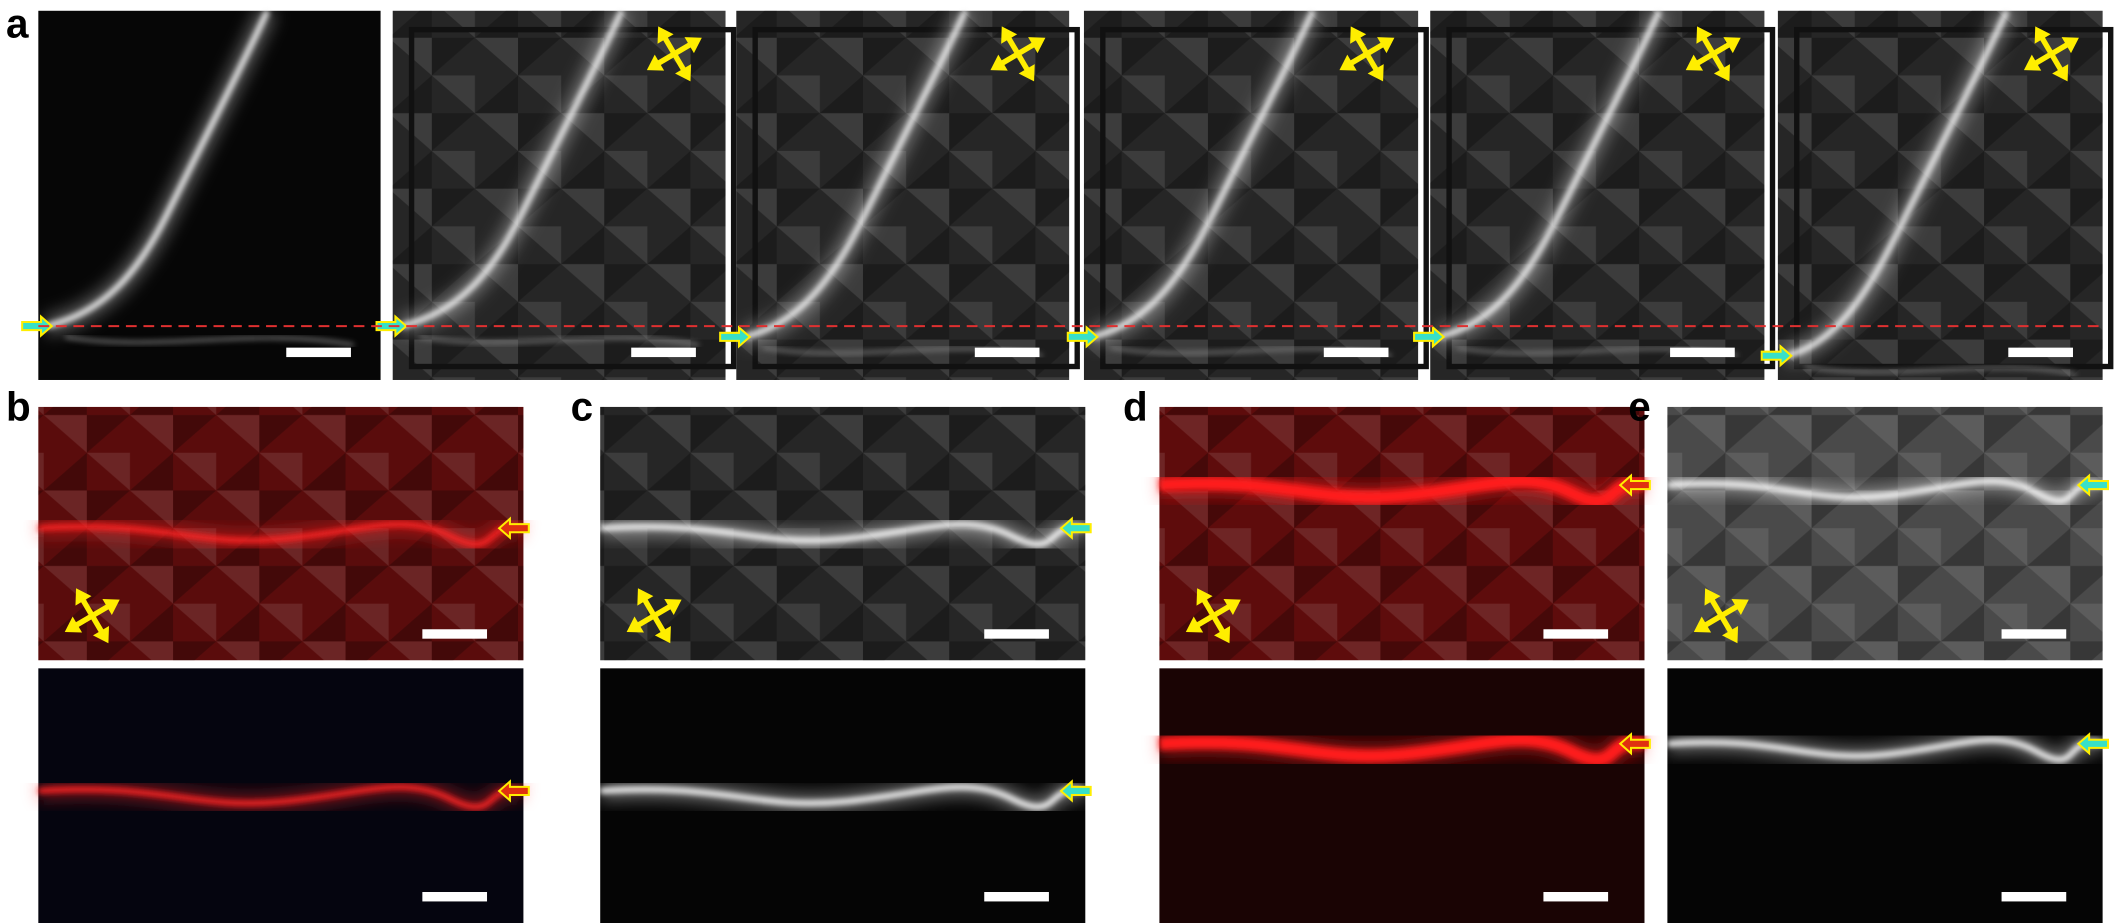 The height and width of the screenshot is (923, 2114). Describe the element at coordinates (1639, 406) in the screenshot. I see `panel-label: e` at that location.